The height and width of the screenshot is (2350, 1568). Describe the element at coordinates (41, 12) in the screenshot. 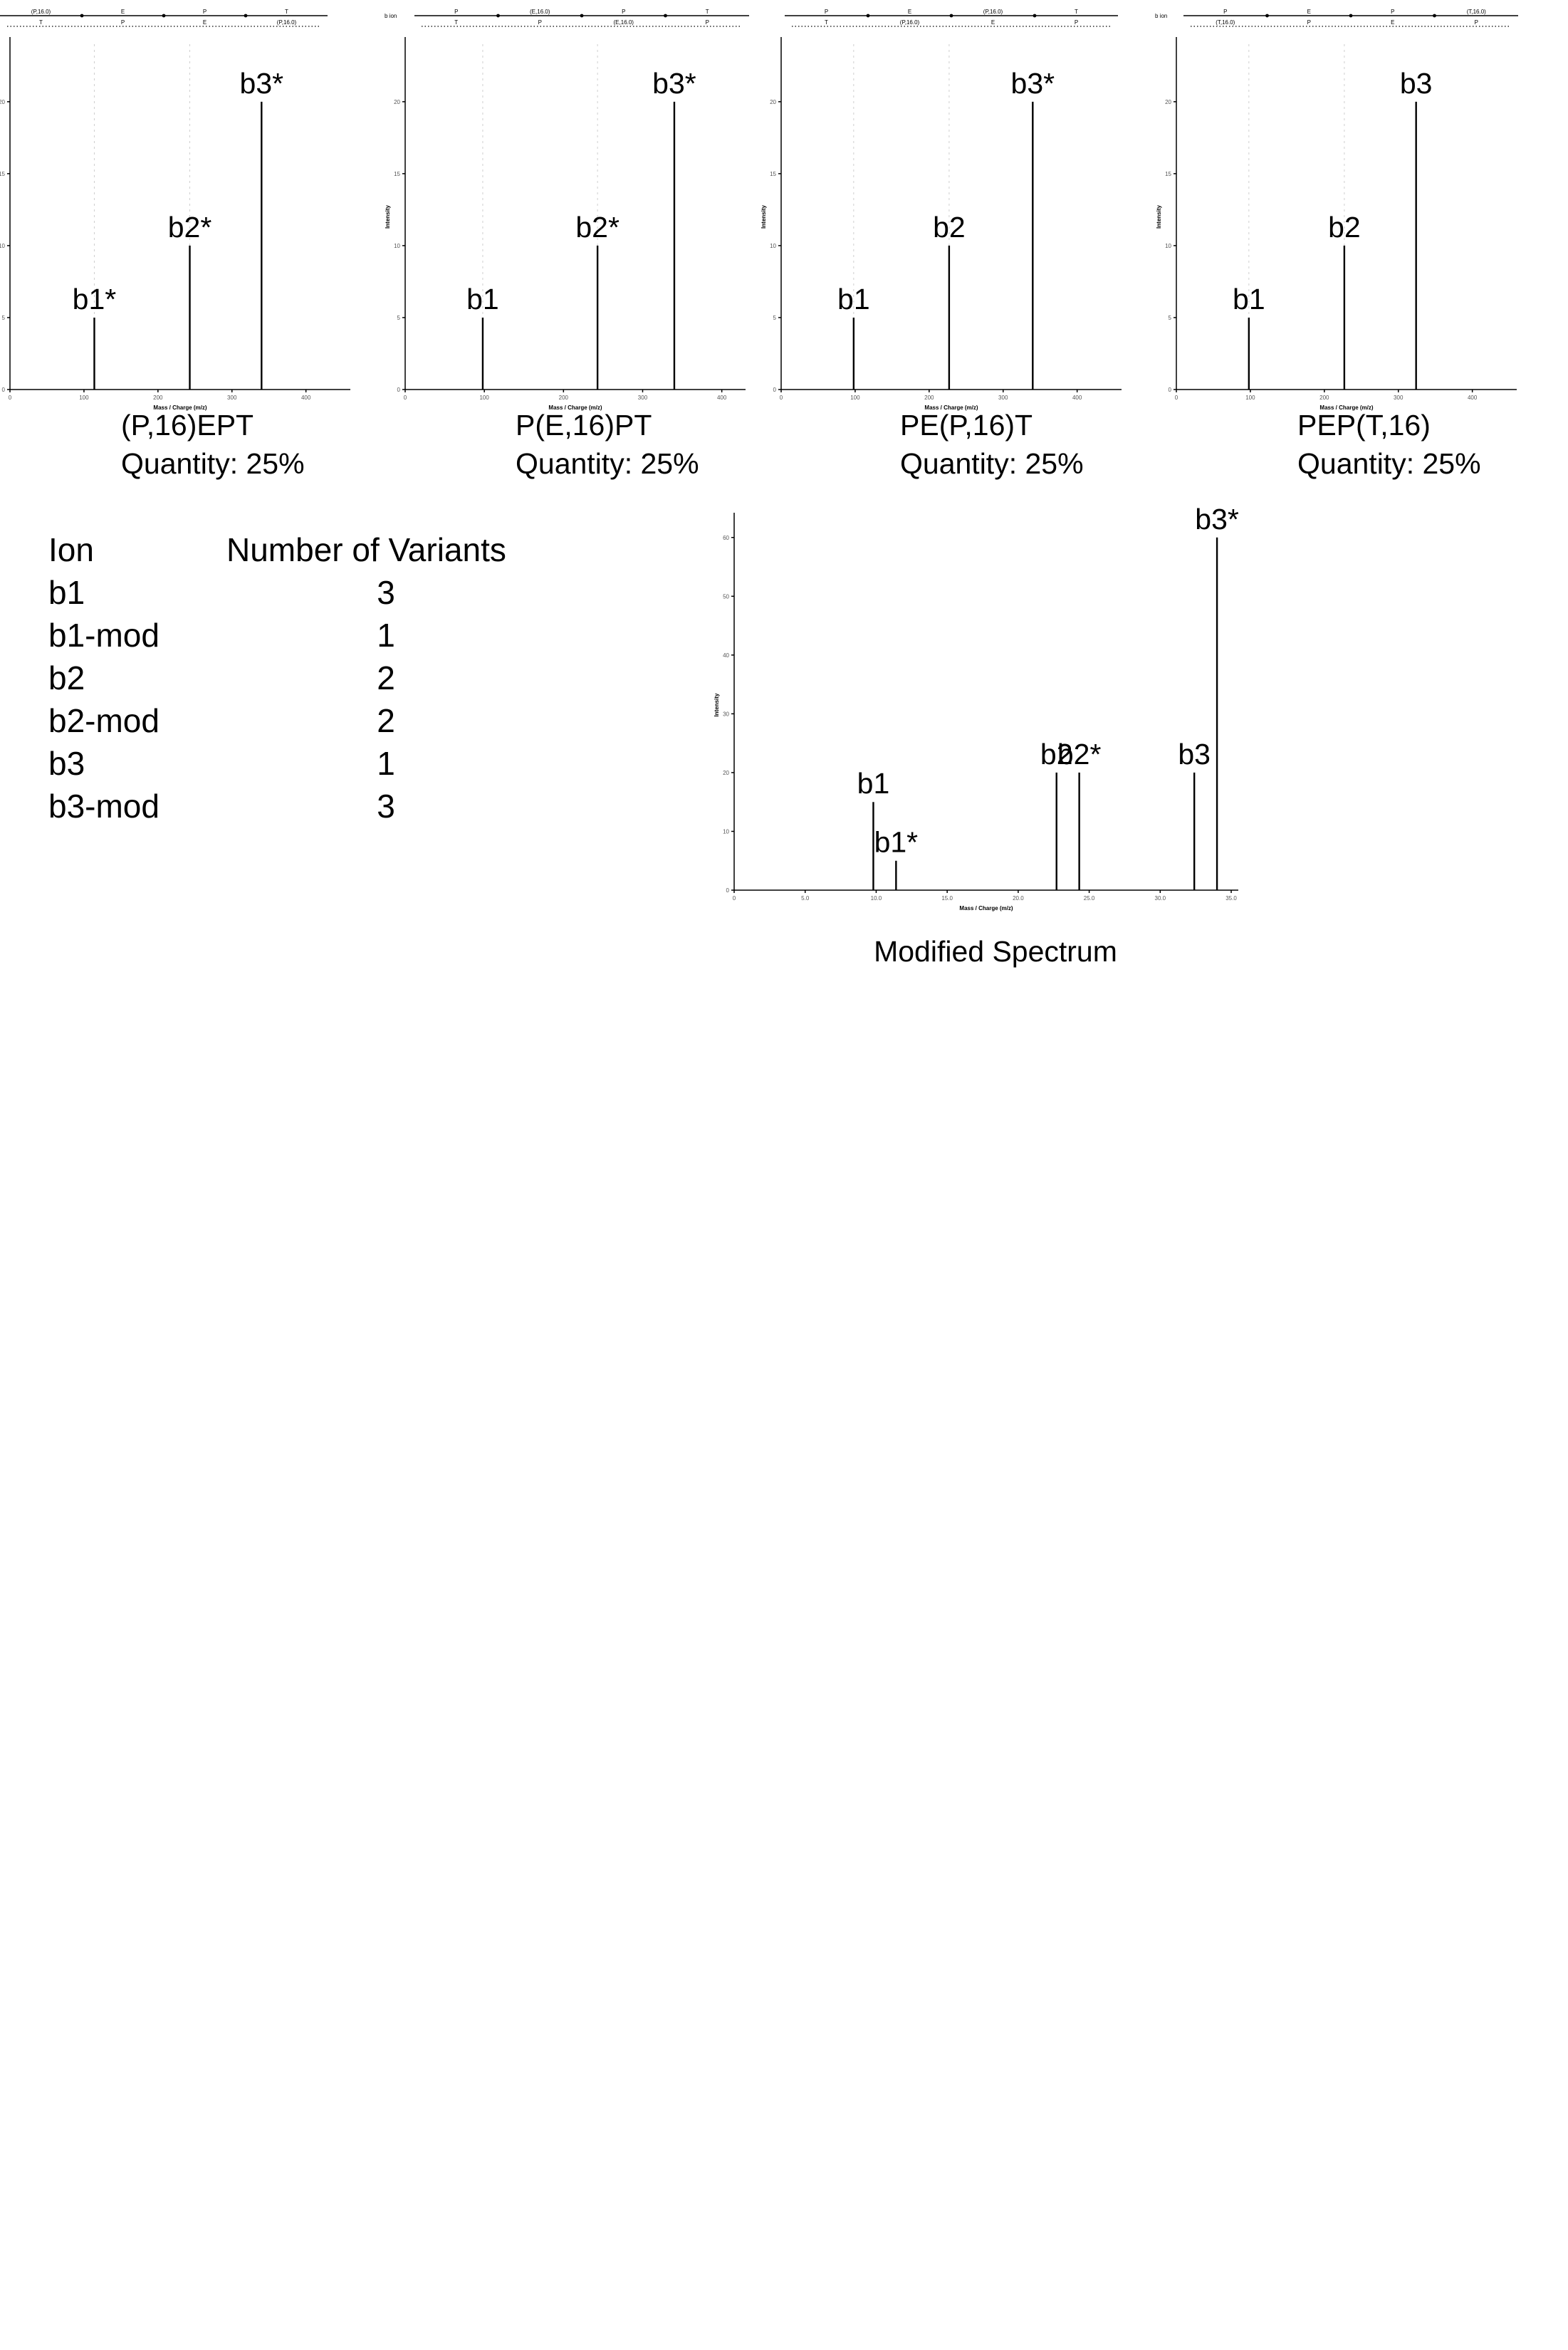

I see `sequence-residue: (P,16.0)` at that location.